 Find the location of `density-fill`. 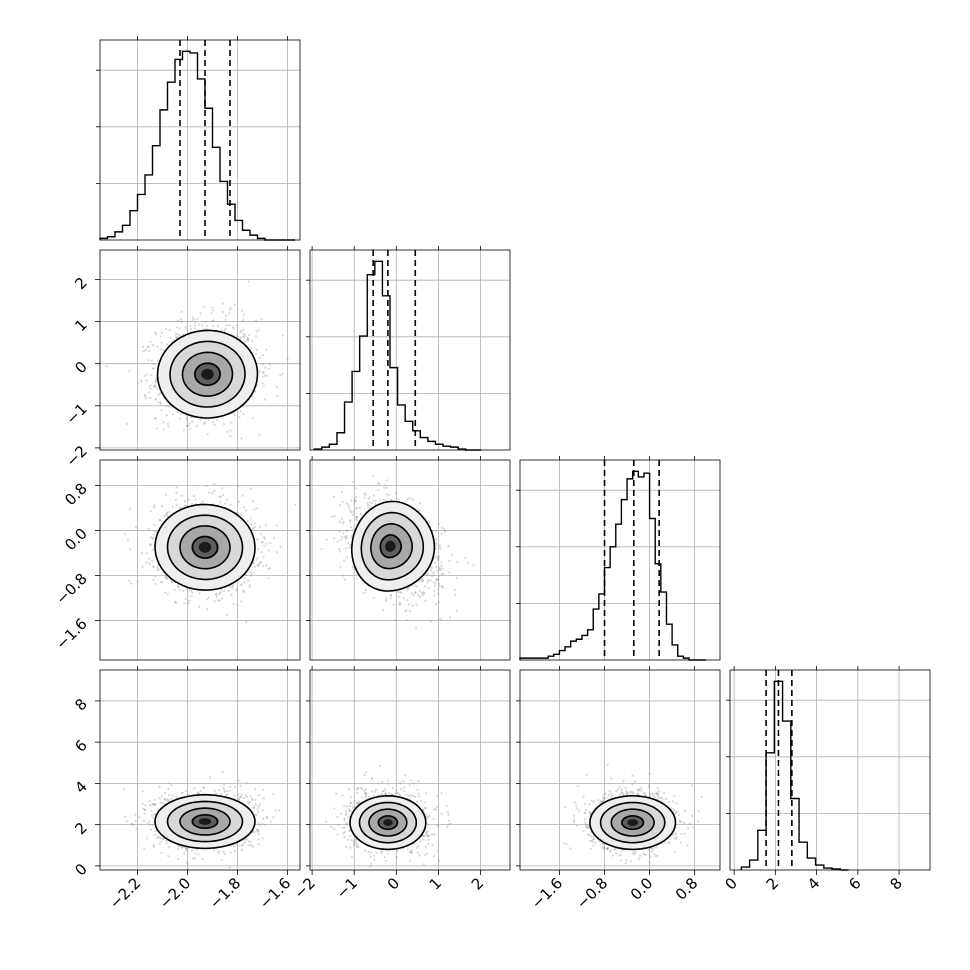

density-fill is located at coordinates (390, 546).